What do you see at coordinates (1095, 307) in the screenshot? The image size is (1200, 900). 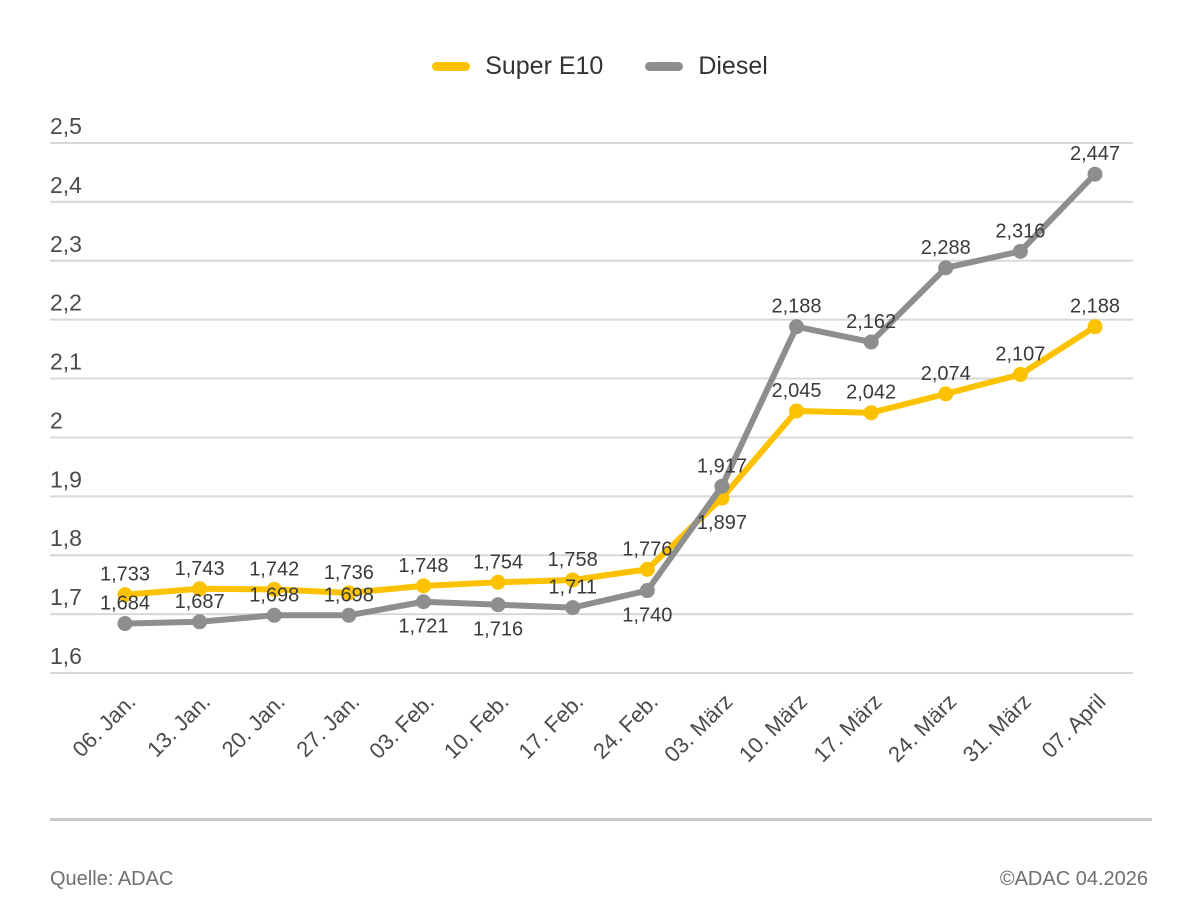 I see `data-point-value-label-super-e10: 2,188` at bounding box center [1095, 307].